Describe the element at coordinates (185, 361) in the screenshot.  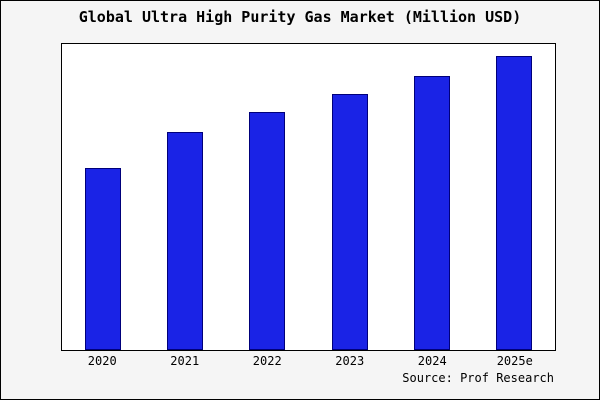
I see `x-tick-label-2021: 2021` at that location.